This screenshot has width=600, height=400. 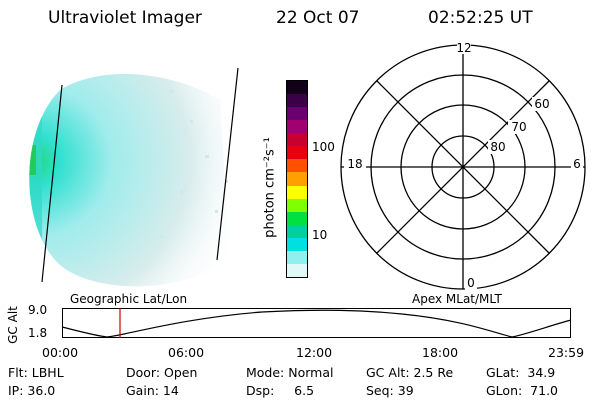 I want to click on lat-label-80: 80, so click(x=497, y=147).